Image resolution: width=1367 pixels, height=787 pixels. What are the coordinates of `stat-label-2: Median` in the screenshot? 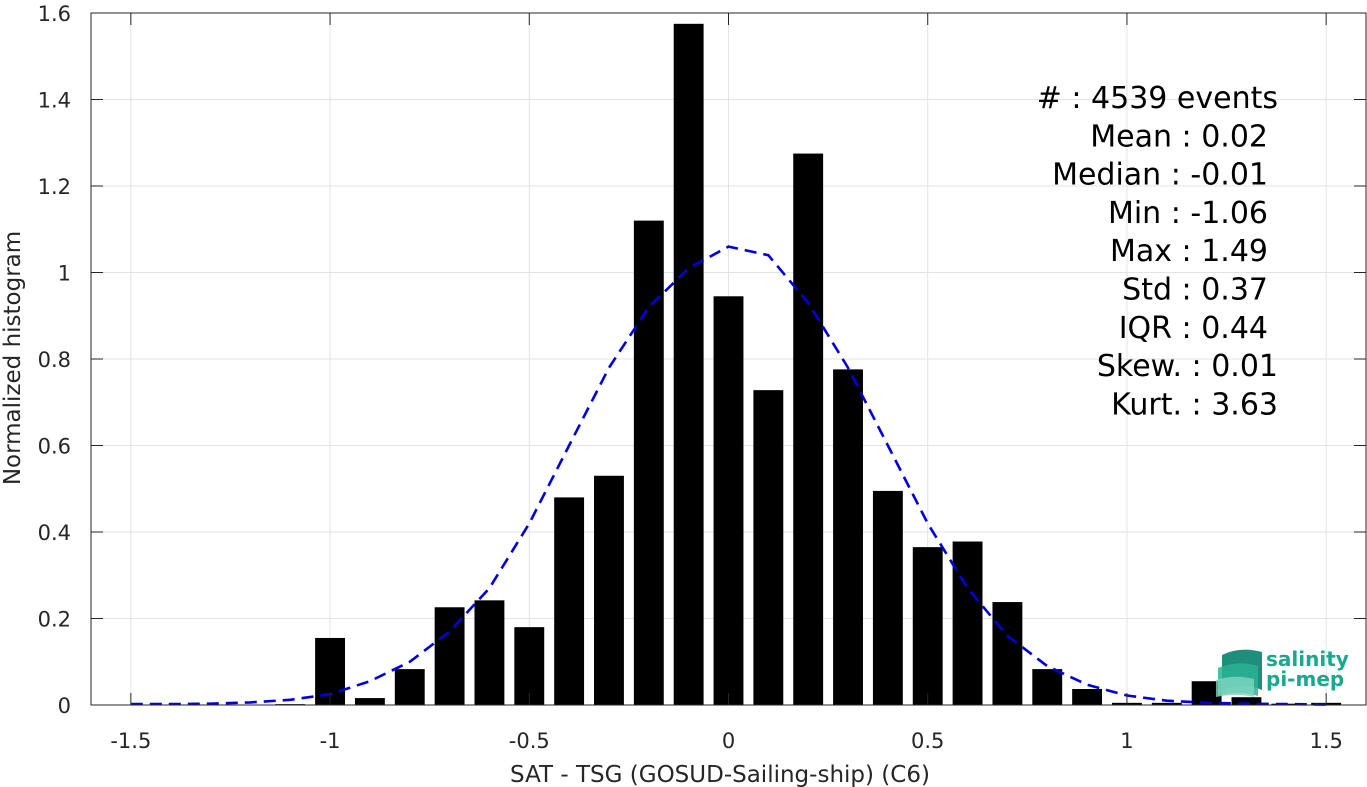 It's located at (1111, 175).